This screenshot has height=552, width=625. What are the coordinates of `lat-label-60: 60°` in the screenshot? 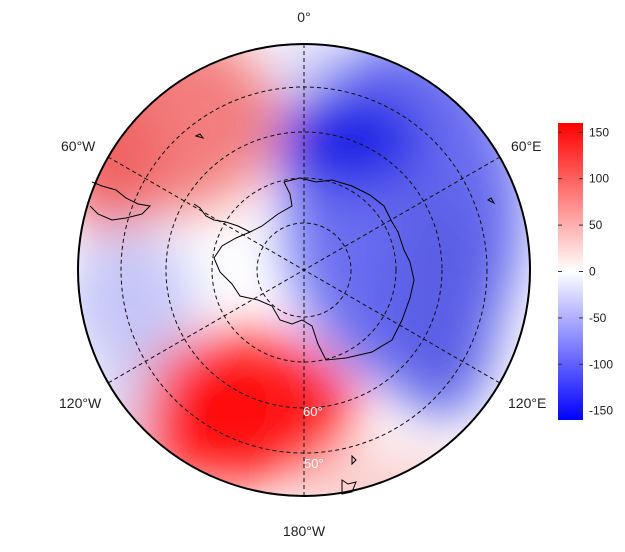 It's located at (313, 411).